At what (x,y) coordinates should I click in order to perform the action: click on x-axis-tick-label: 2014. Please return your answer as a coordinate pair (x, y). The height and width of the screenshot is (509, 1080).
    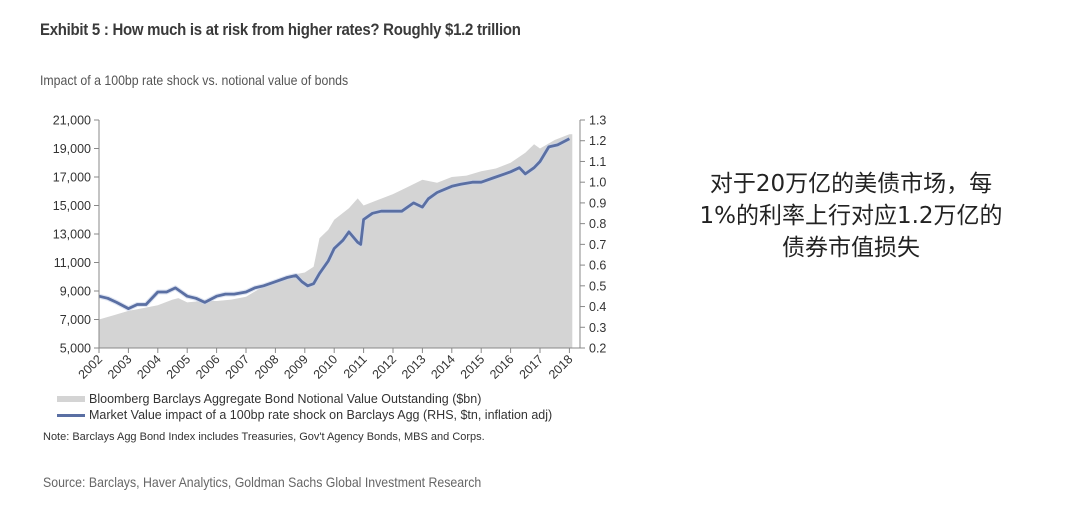
    Looking at the image, I should click on (443, 367).